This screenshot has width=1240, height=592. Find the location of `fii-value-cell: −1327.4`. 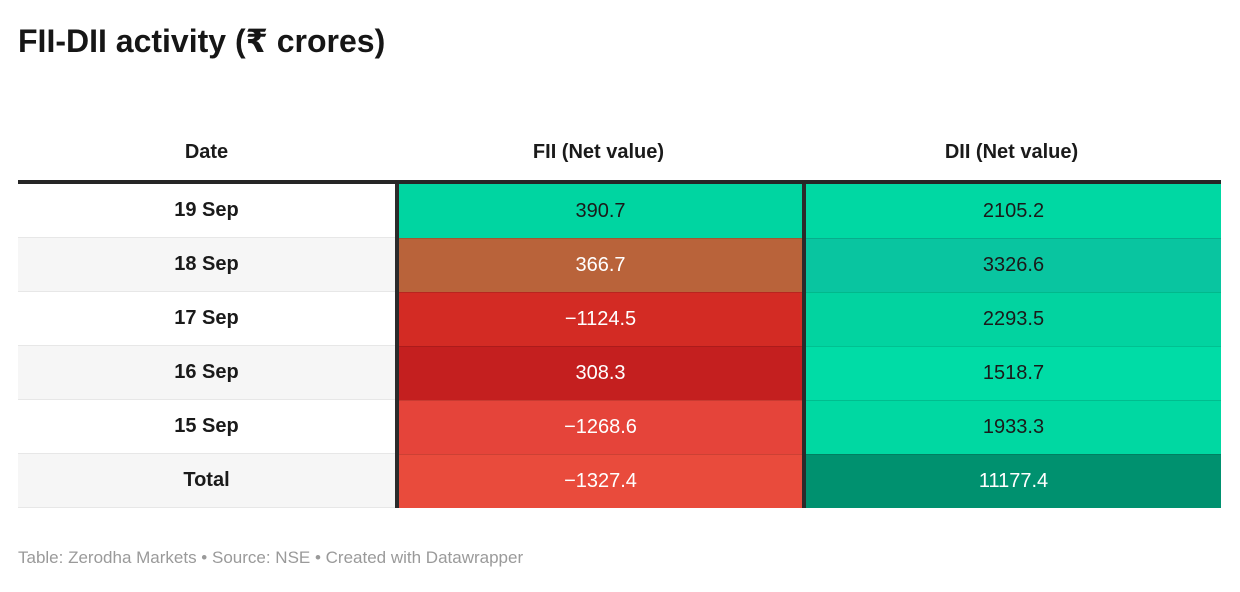

fii-value-cell: −1327.4 is located at coordinates (598, 481).